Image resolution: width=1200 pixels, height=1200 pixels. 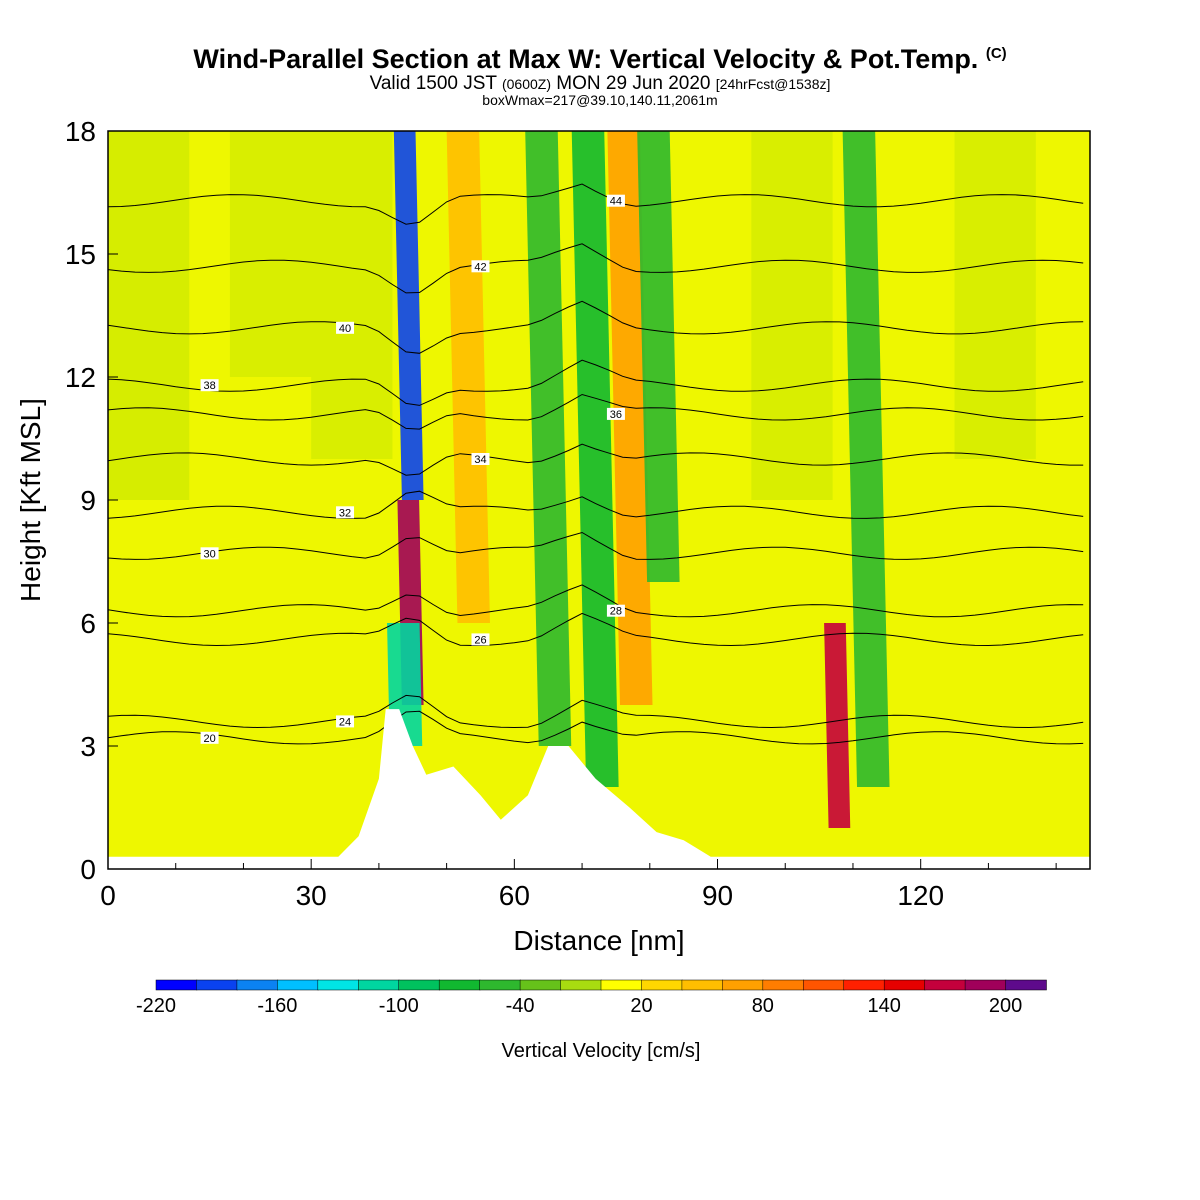 What do you see at coordinates (88, 869) in the screenshot?
I see `y-tick-label: 0` at bounding box center [88, 869].